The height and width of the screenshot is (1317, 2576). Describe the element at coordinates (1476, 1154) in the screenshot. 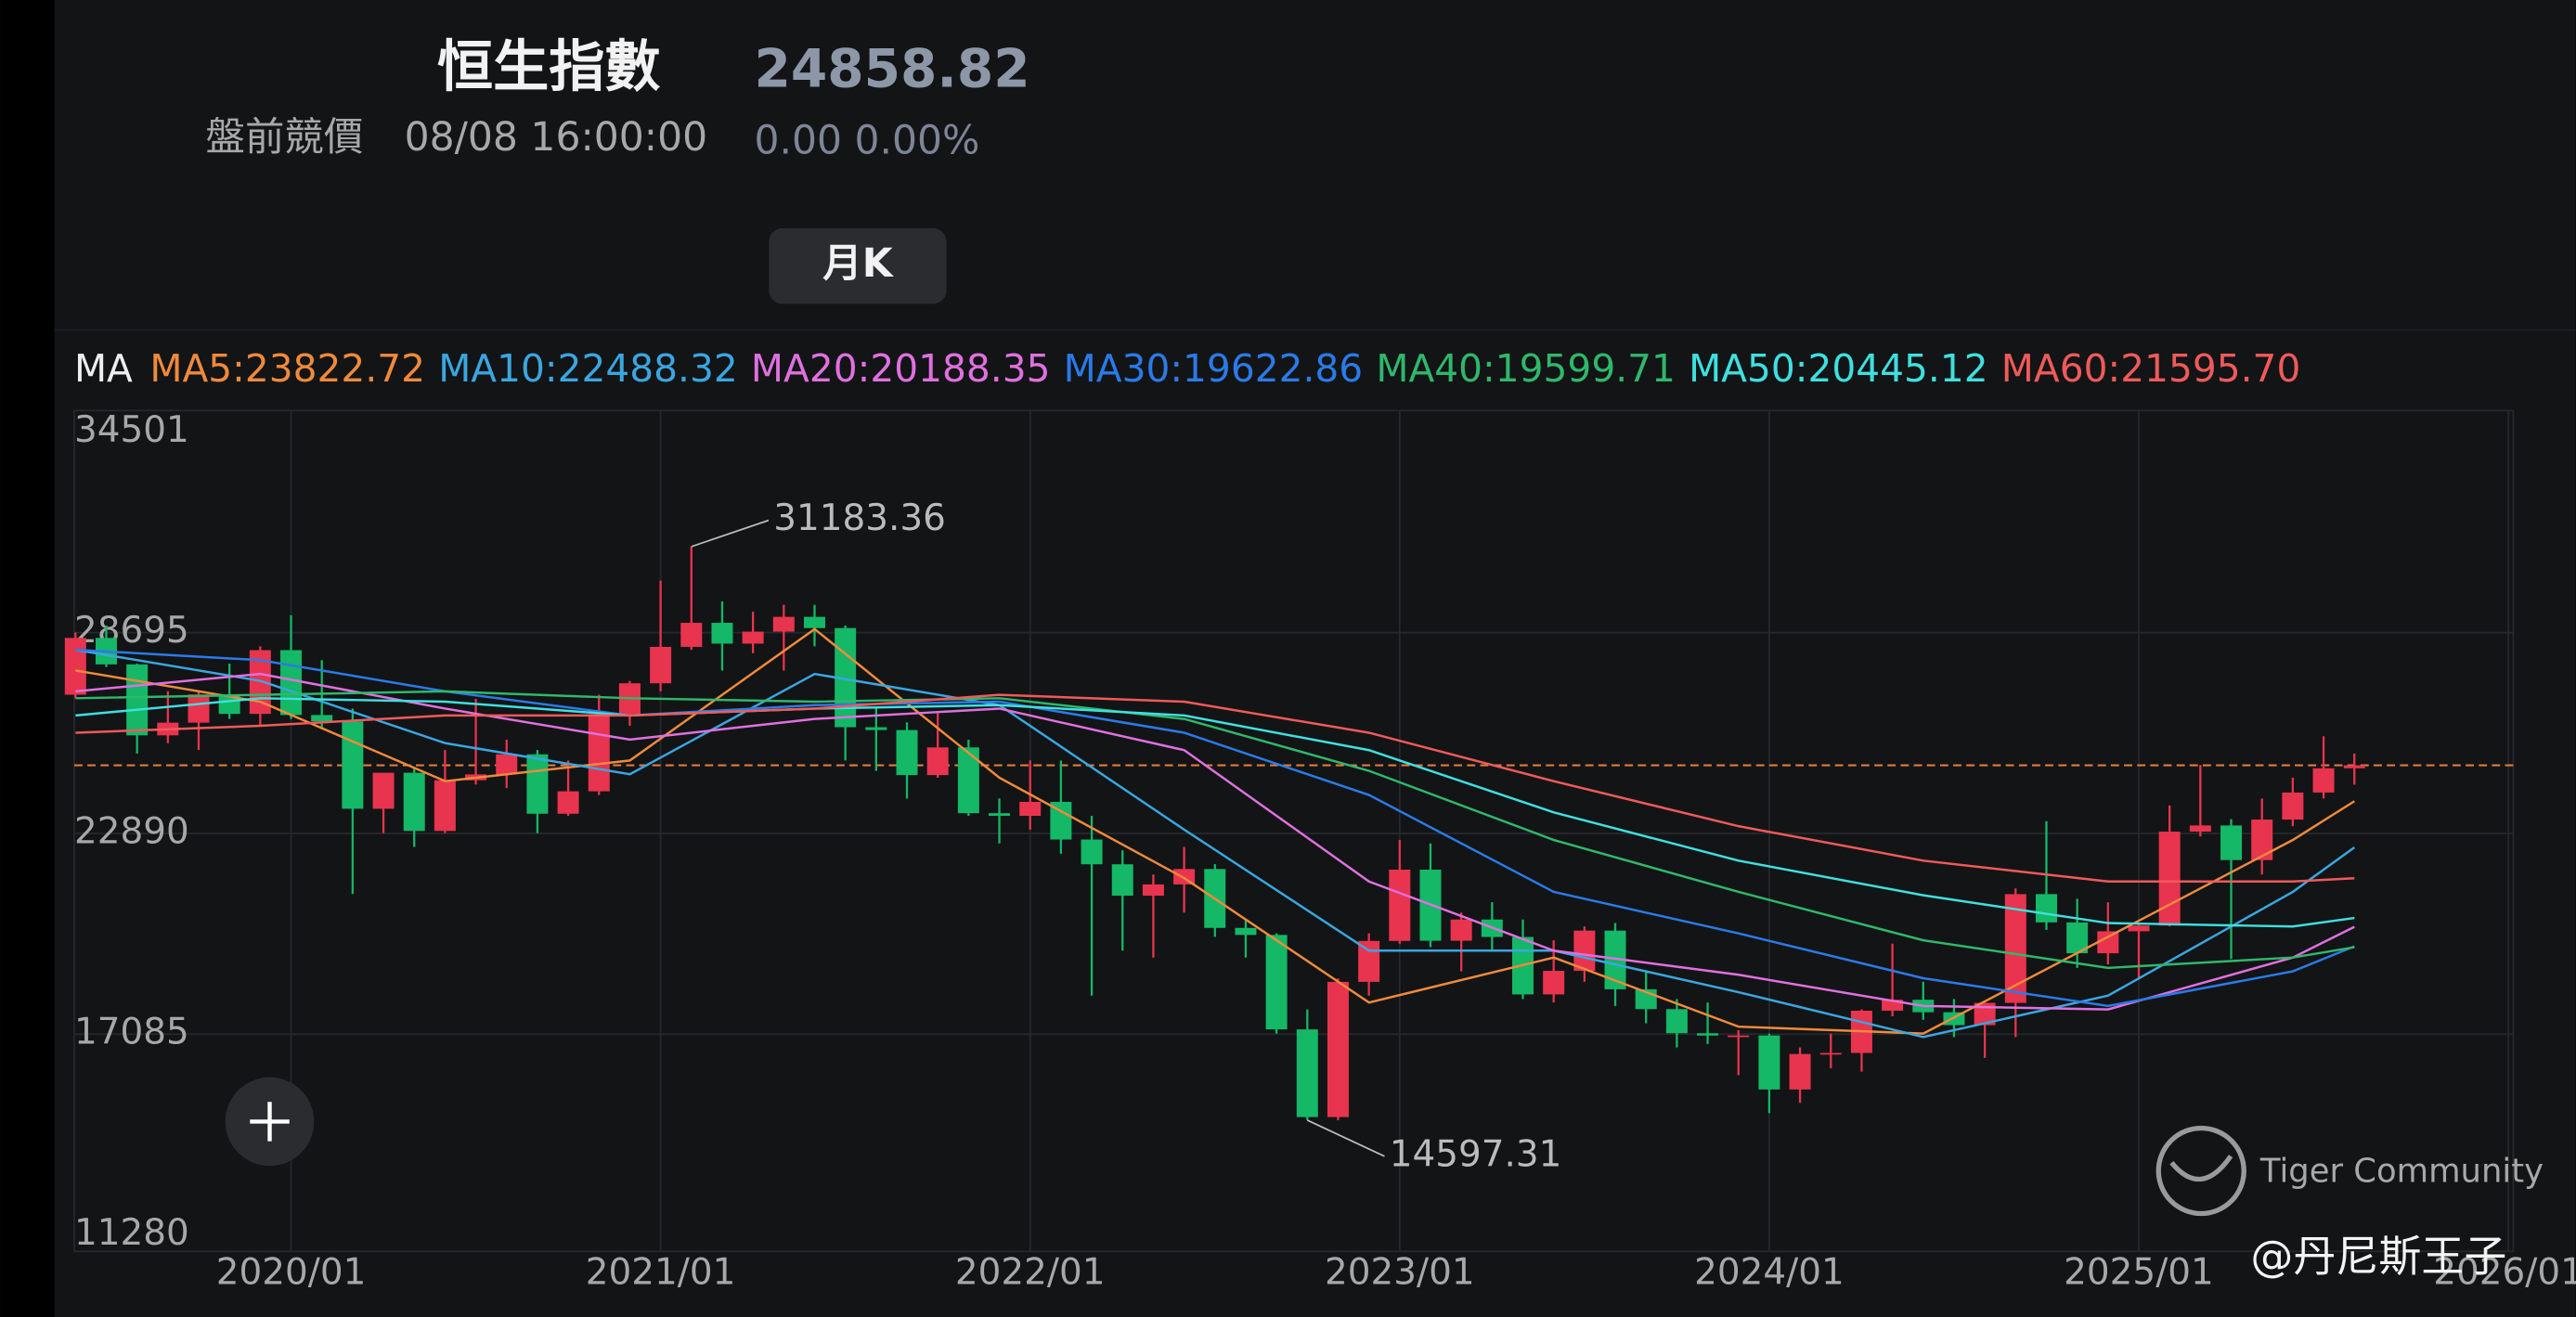

I see `annotation-label: 14597.31` at that location.